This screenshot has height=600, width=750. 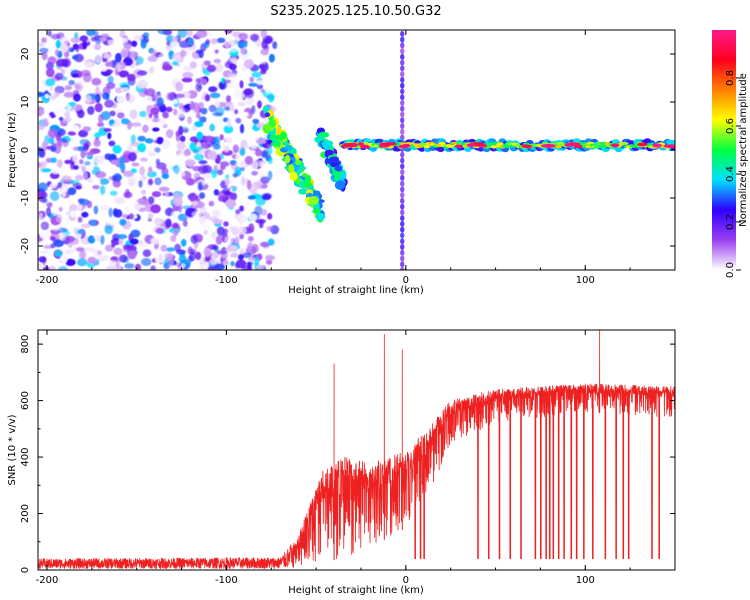 I want to click on snr-xtick-label: -200, so click(x=47, y=580).